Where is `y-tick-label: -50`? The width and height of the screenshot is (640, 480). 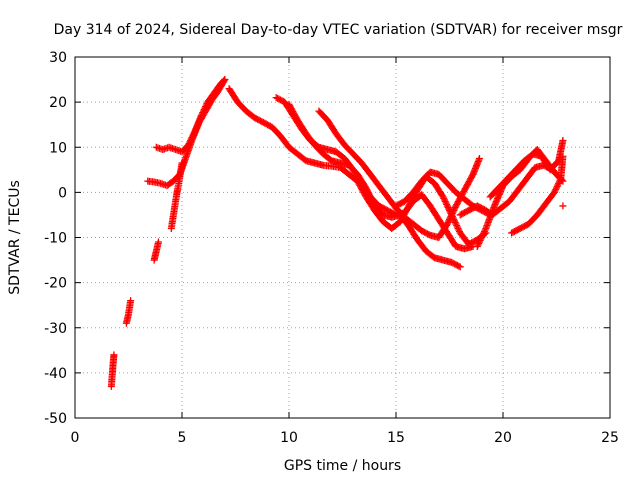 y-tick-label: -50 is located at coordinates (55, 419).